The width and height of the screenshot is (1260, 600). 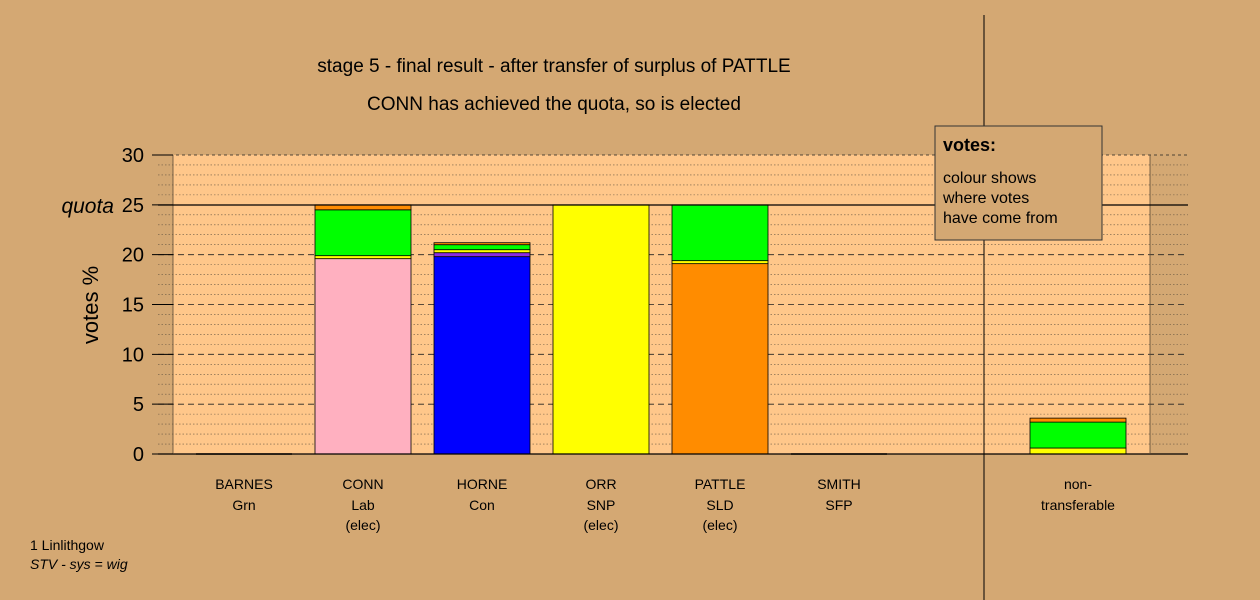 What do you see at coordinates (839, 484) in the screenshot?
I see `candidate-name-label: SMITH` at bounding box center [839, 484].